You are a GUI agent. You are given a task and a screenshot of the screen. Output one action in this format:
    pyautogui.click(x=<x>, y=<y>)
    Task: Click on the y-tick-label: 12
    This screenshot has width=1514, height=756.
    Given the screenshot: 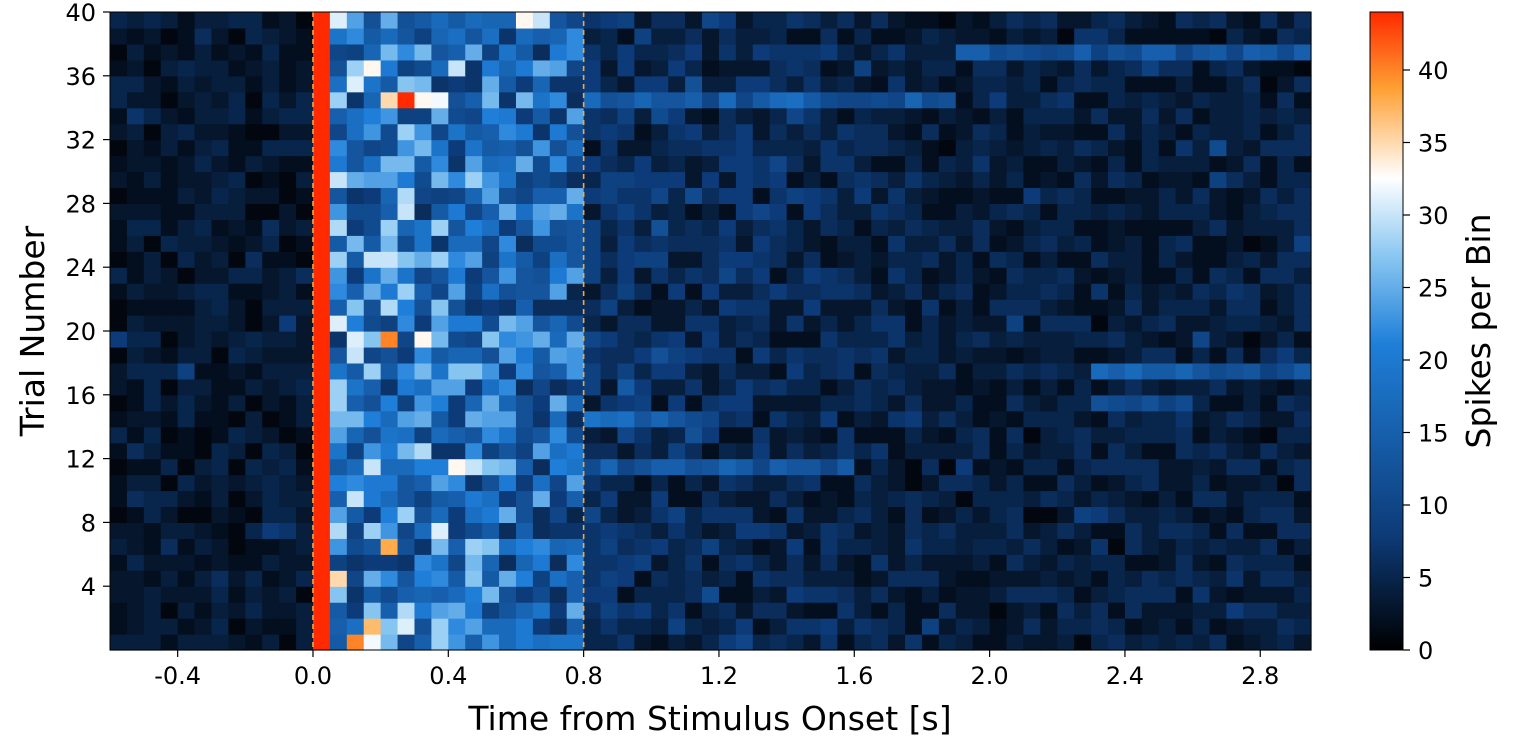 What is the action you would take?
    pyautogui.click(x=80, y=460)
    